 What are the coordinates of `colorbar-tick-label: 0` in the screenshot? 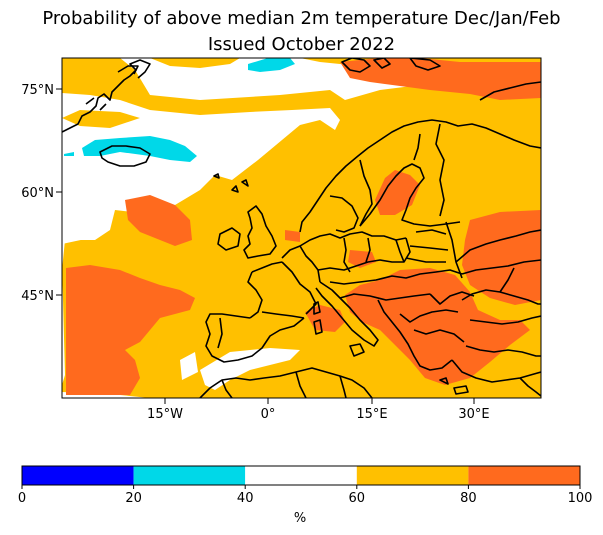 It's located at (22, 498).